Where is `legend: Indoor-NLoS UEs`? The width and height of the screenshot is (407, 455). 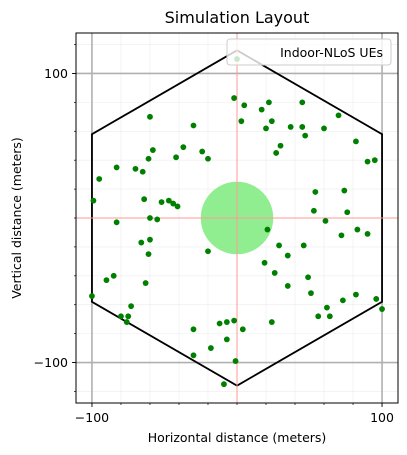
legend: Indoor-NLoS UEs is located at coordinates (309, 52).